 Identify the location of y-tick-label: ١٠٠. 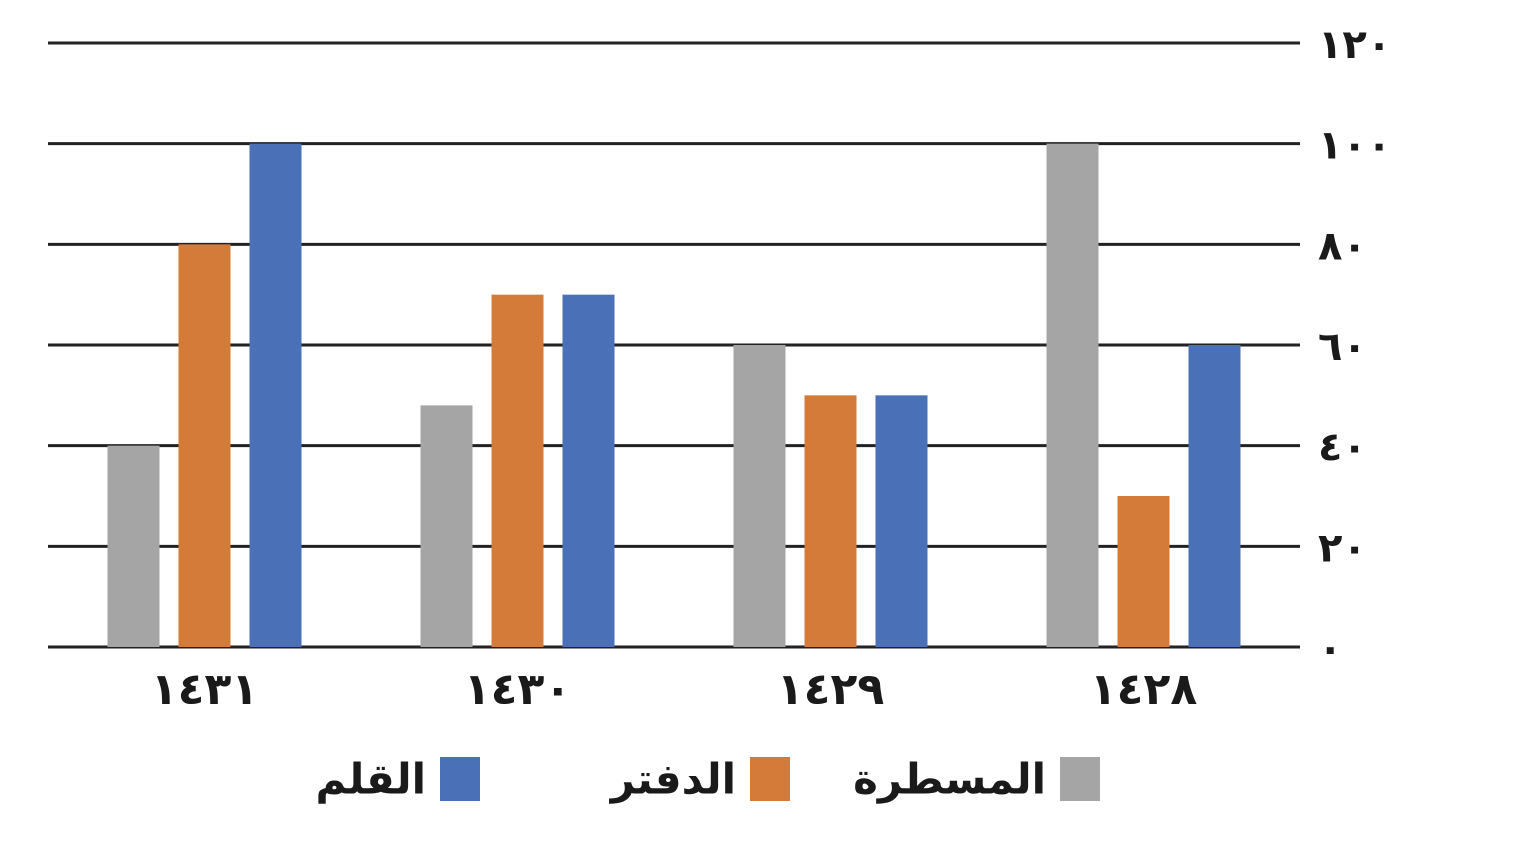
(1354, 146).